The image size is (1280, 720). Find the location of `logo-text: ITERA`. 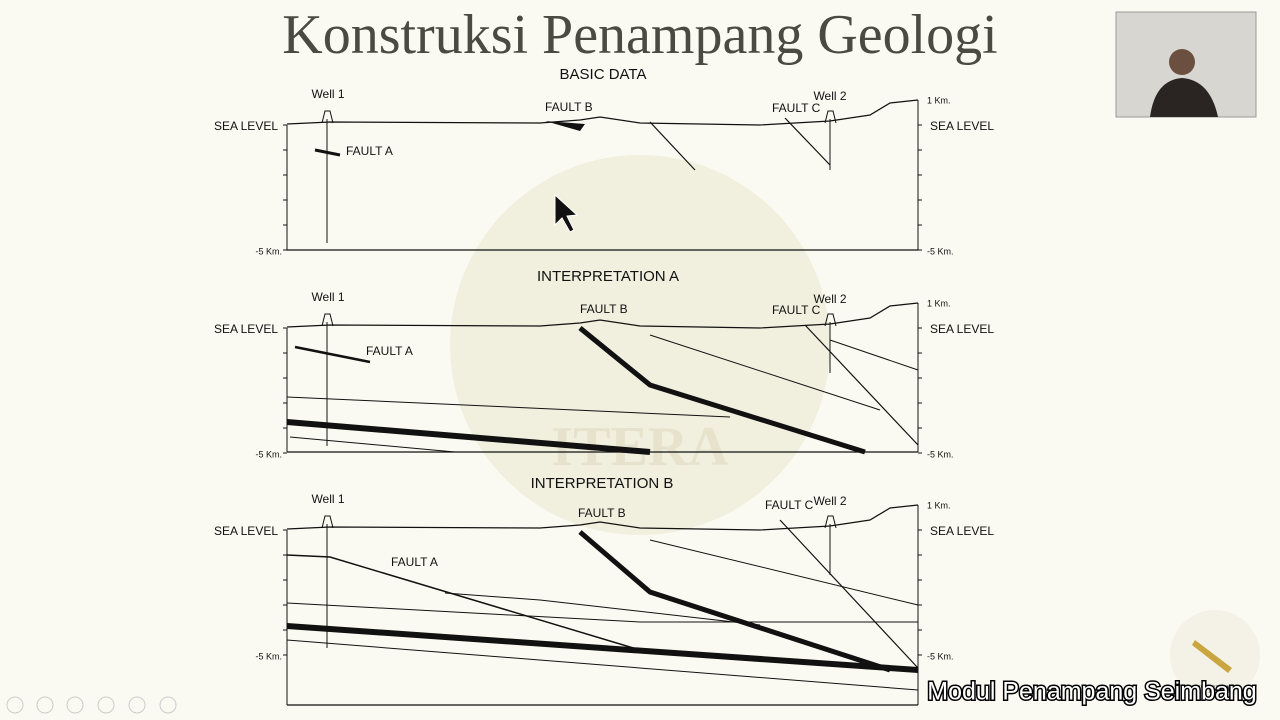

logo-text: ITERA is located at coordinates (1214, 690).